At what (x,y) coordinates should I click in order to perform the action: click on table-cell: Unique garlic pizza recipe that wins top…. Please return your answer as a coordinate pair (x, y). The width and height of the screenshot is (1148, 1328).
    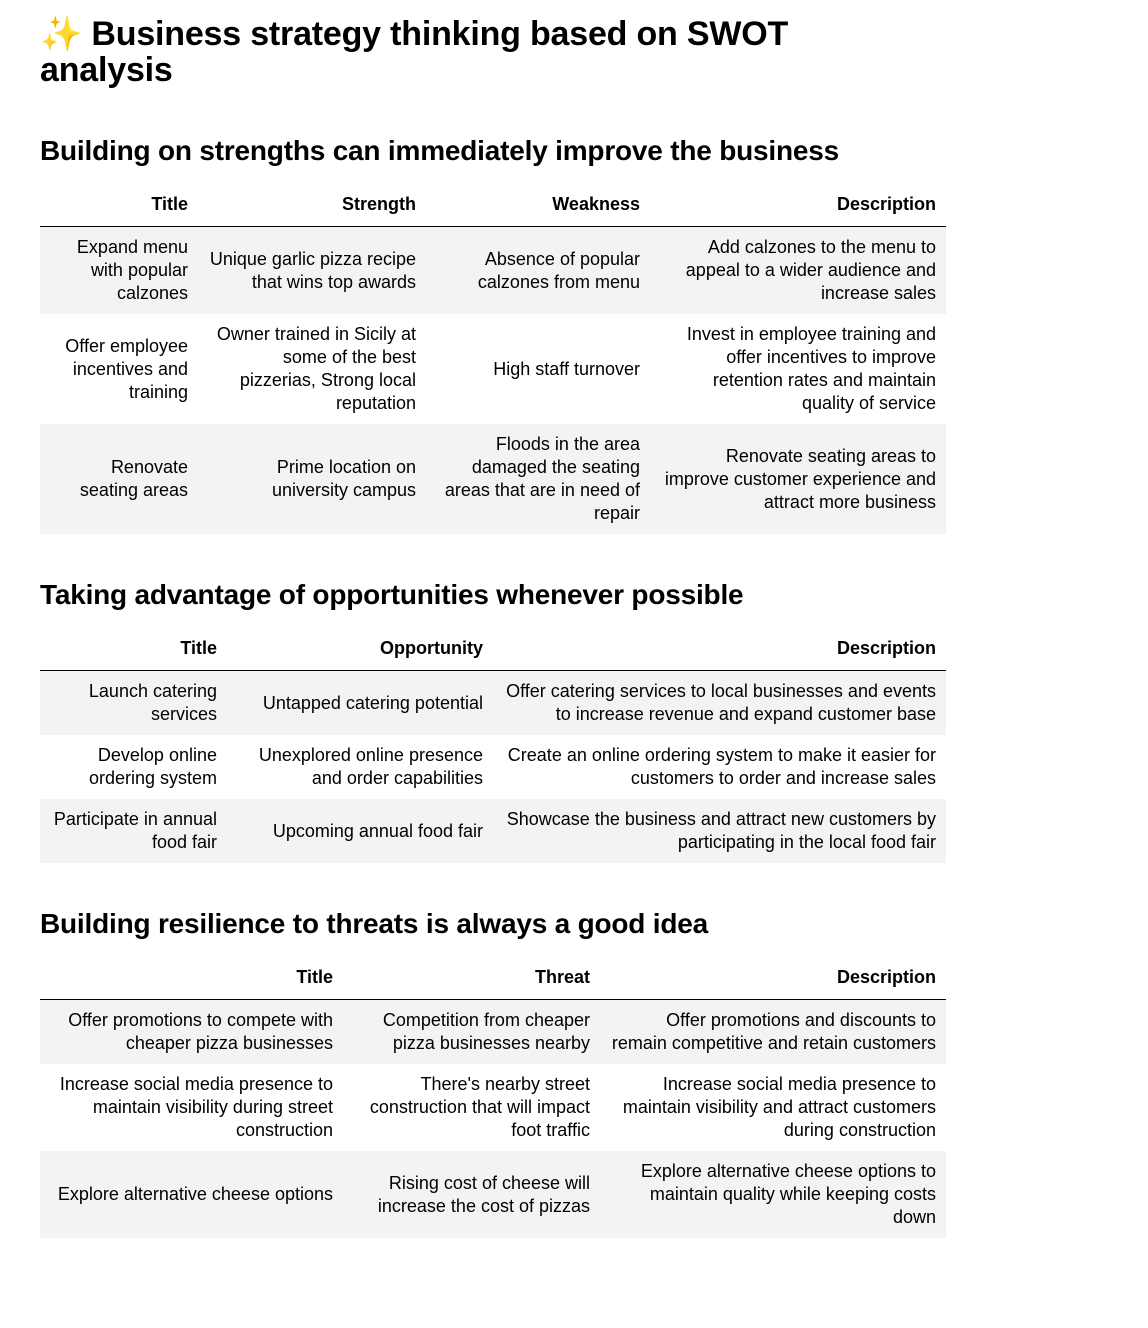
    Looking at the image, I should click on (312, 270).